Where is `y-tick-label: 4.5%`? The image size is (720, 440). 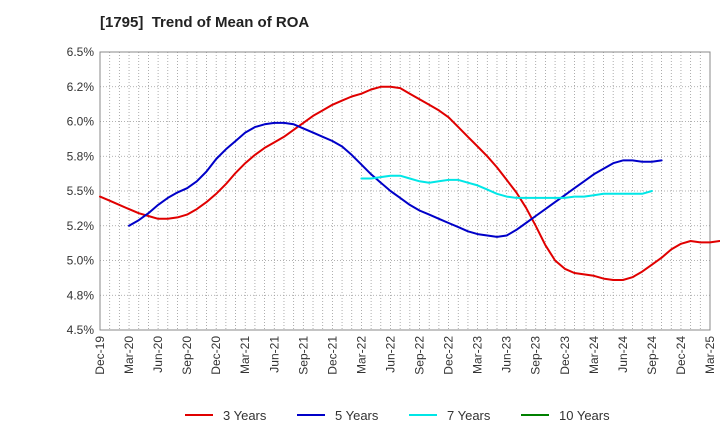
y-tick-label: 4.5% is located at coordinates (81, 330).